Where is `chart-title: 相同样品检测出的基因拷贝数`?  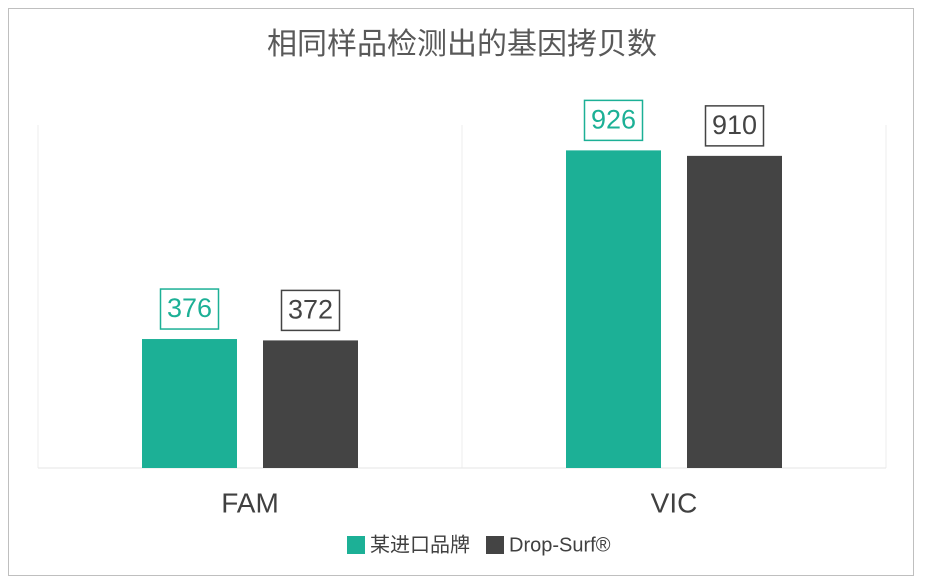 chart-title: 相同样品检测出的基因拷贝数 is located at coordinates (462, 44).